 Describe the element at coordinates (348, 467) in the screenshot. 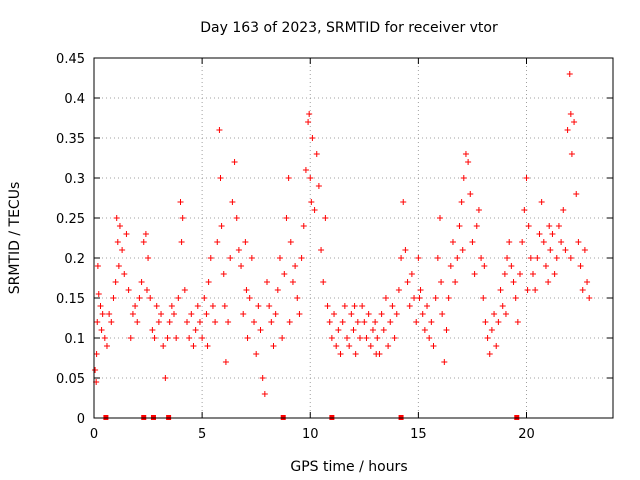

I see `x-axis-label: GPS time / hours` at that location.